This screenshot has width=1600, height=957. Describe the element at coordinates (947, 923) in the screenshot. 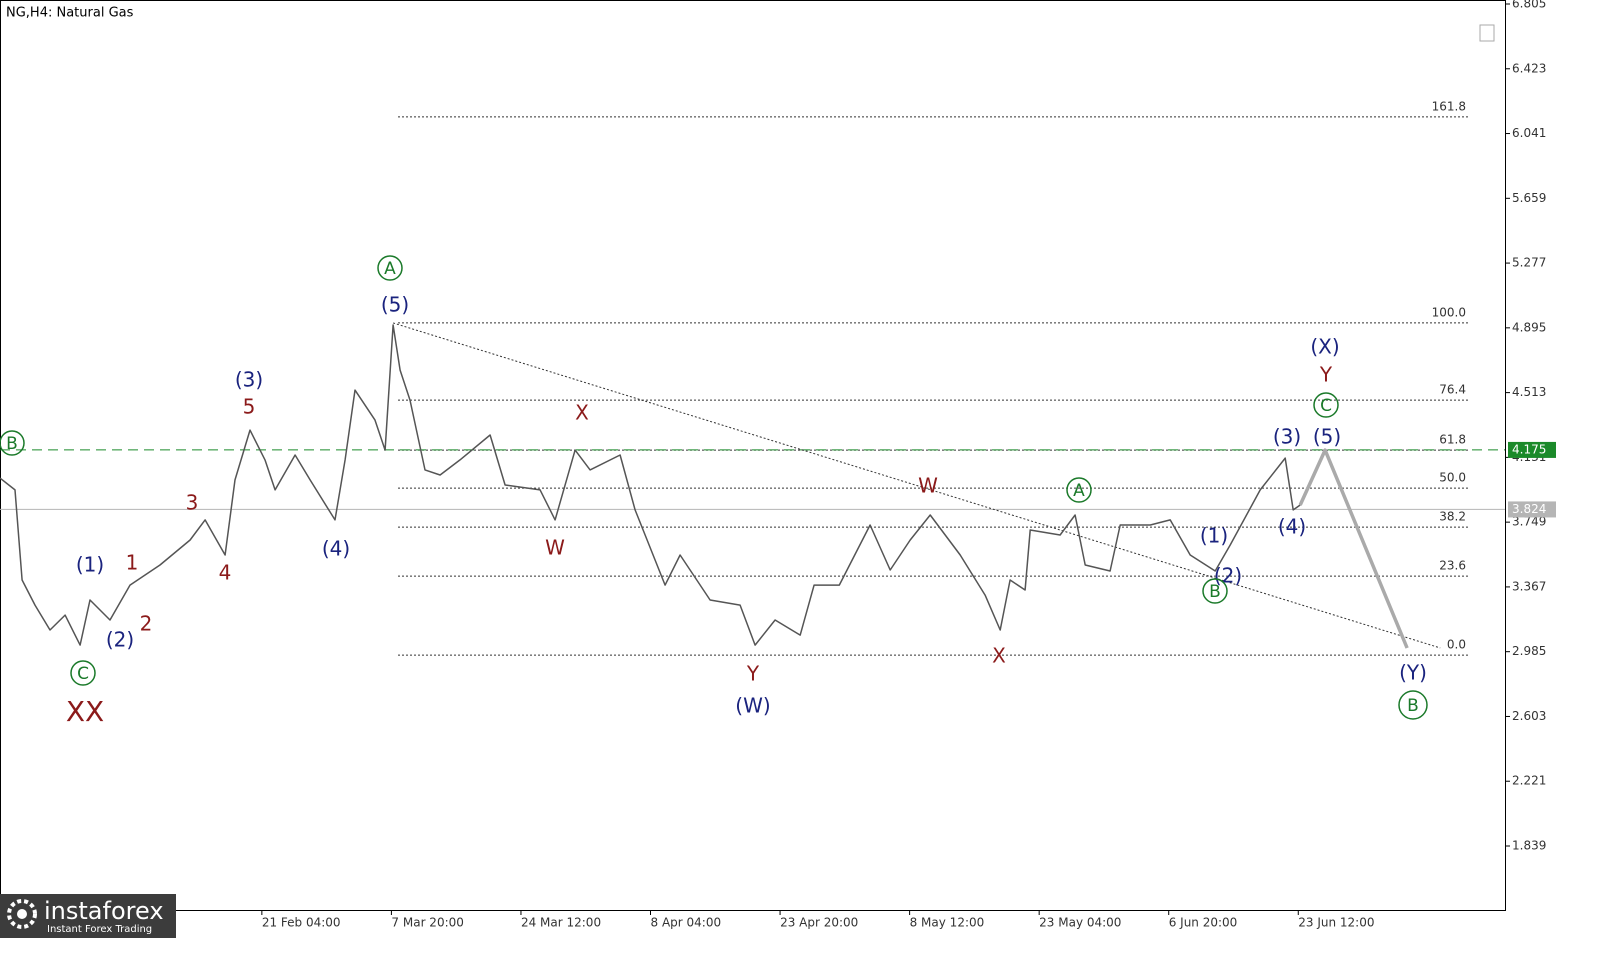

I see `x-tick-label: 8 May 12:00` at that location.